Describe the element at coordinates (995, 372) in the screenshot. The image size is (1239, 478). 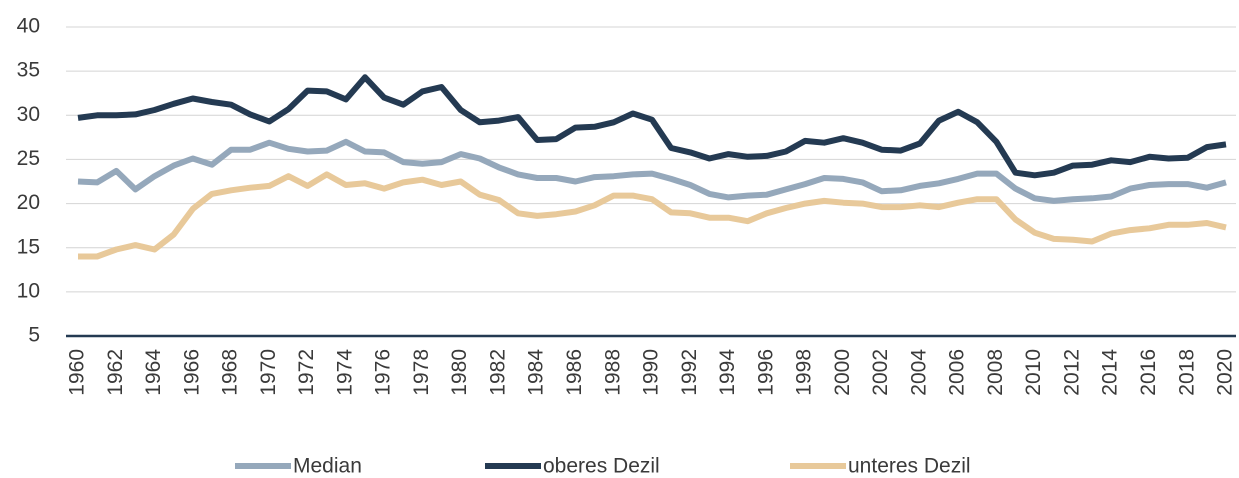
I see `x-tick-label: 2008` at that location.